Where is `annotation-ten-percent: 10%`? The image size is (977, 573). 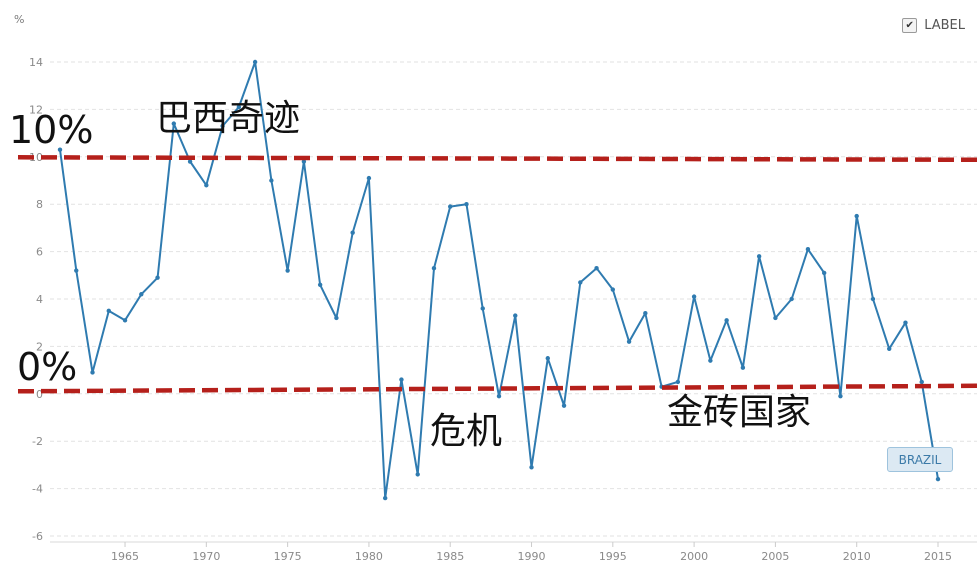 annotation-ten-percent: 10% is located at coordinates (51, 130).